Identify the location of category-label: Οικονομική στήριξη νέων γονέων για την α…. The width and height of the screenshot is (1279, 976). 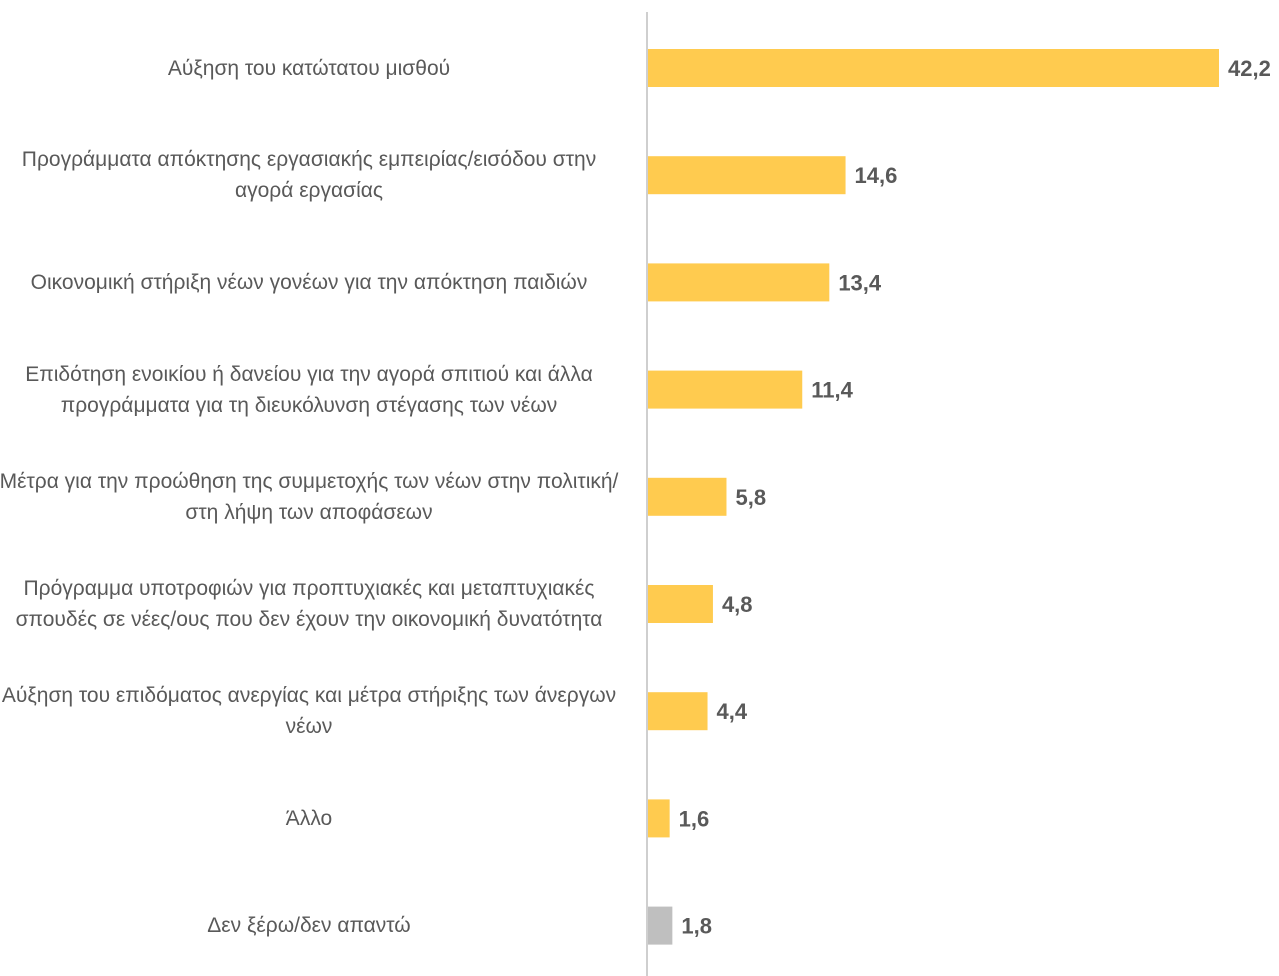
(309, 282).